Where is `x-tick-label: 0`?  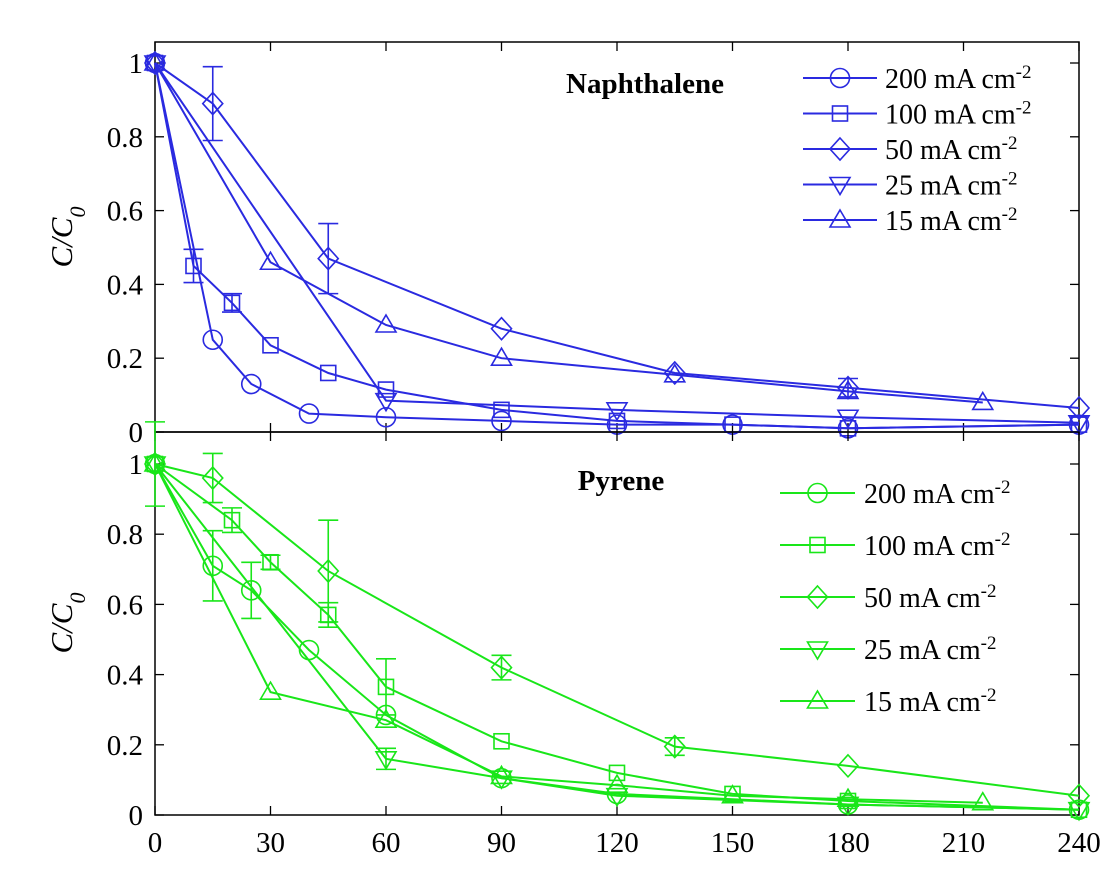 x-tick-label: 0 is located at coordinates (155, 843).